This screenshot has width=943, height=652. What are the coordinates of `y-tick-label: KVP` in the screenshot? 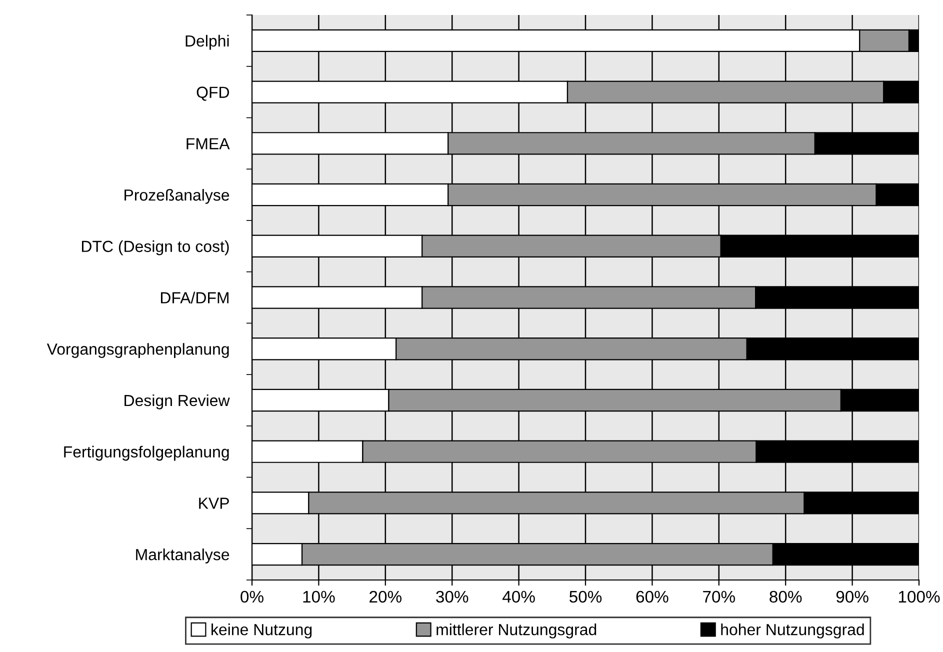 It's located at (214, 503).